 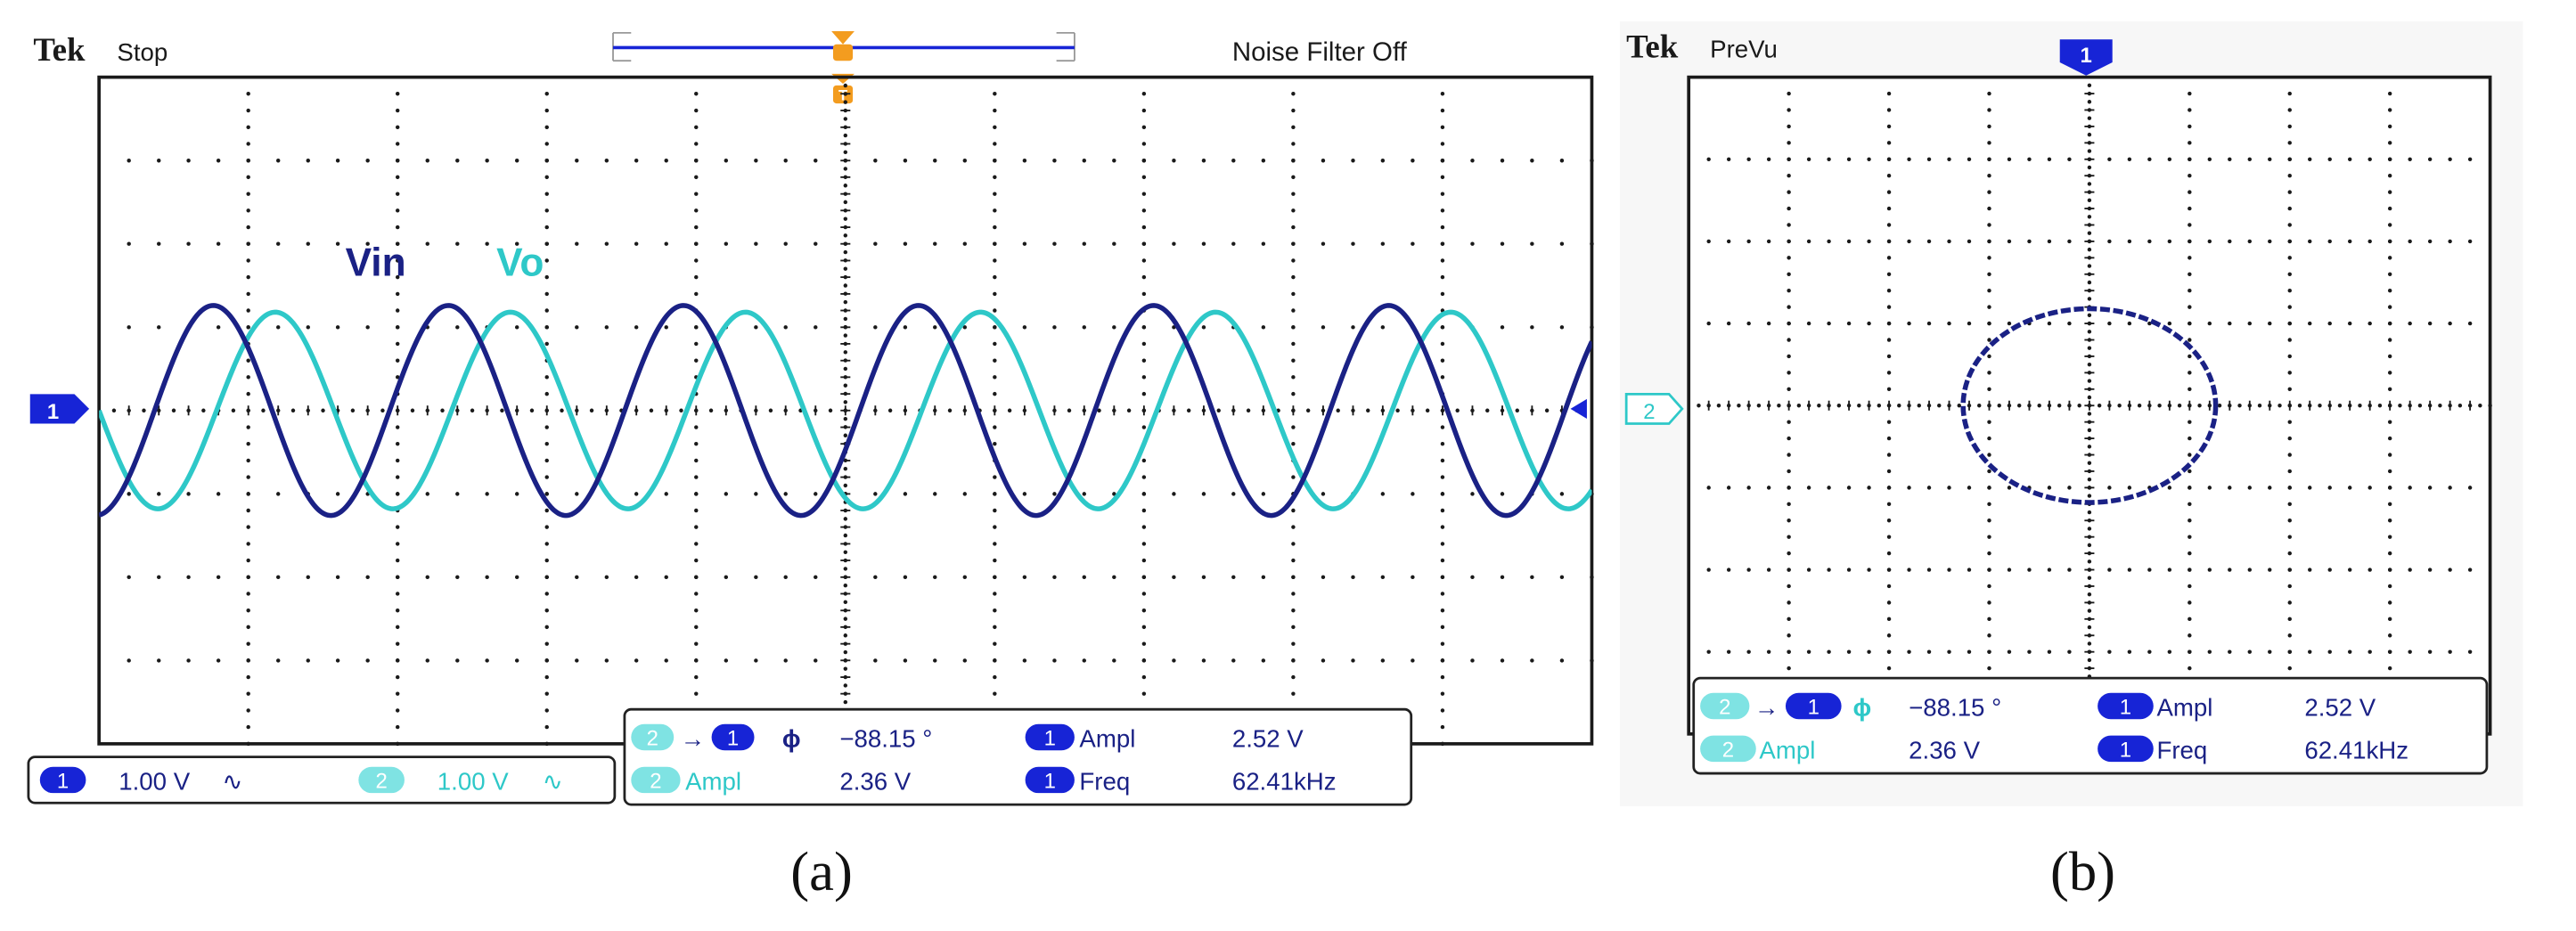 I want to click on noise-filter-status: Noise Filter Off, so click(x=1320, y=52).